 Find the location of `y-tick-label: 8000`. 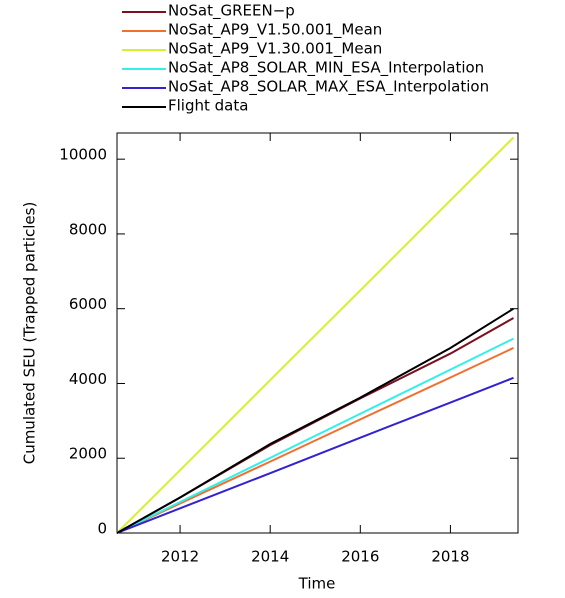

y-tick-label: 8000 is located at coordinates (88, 229).